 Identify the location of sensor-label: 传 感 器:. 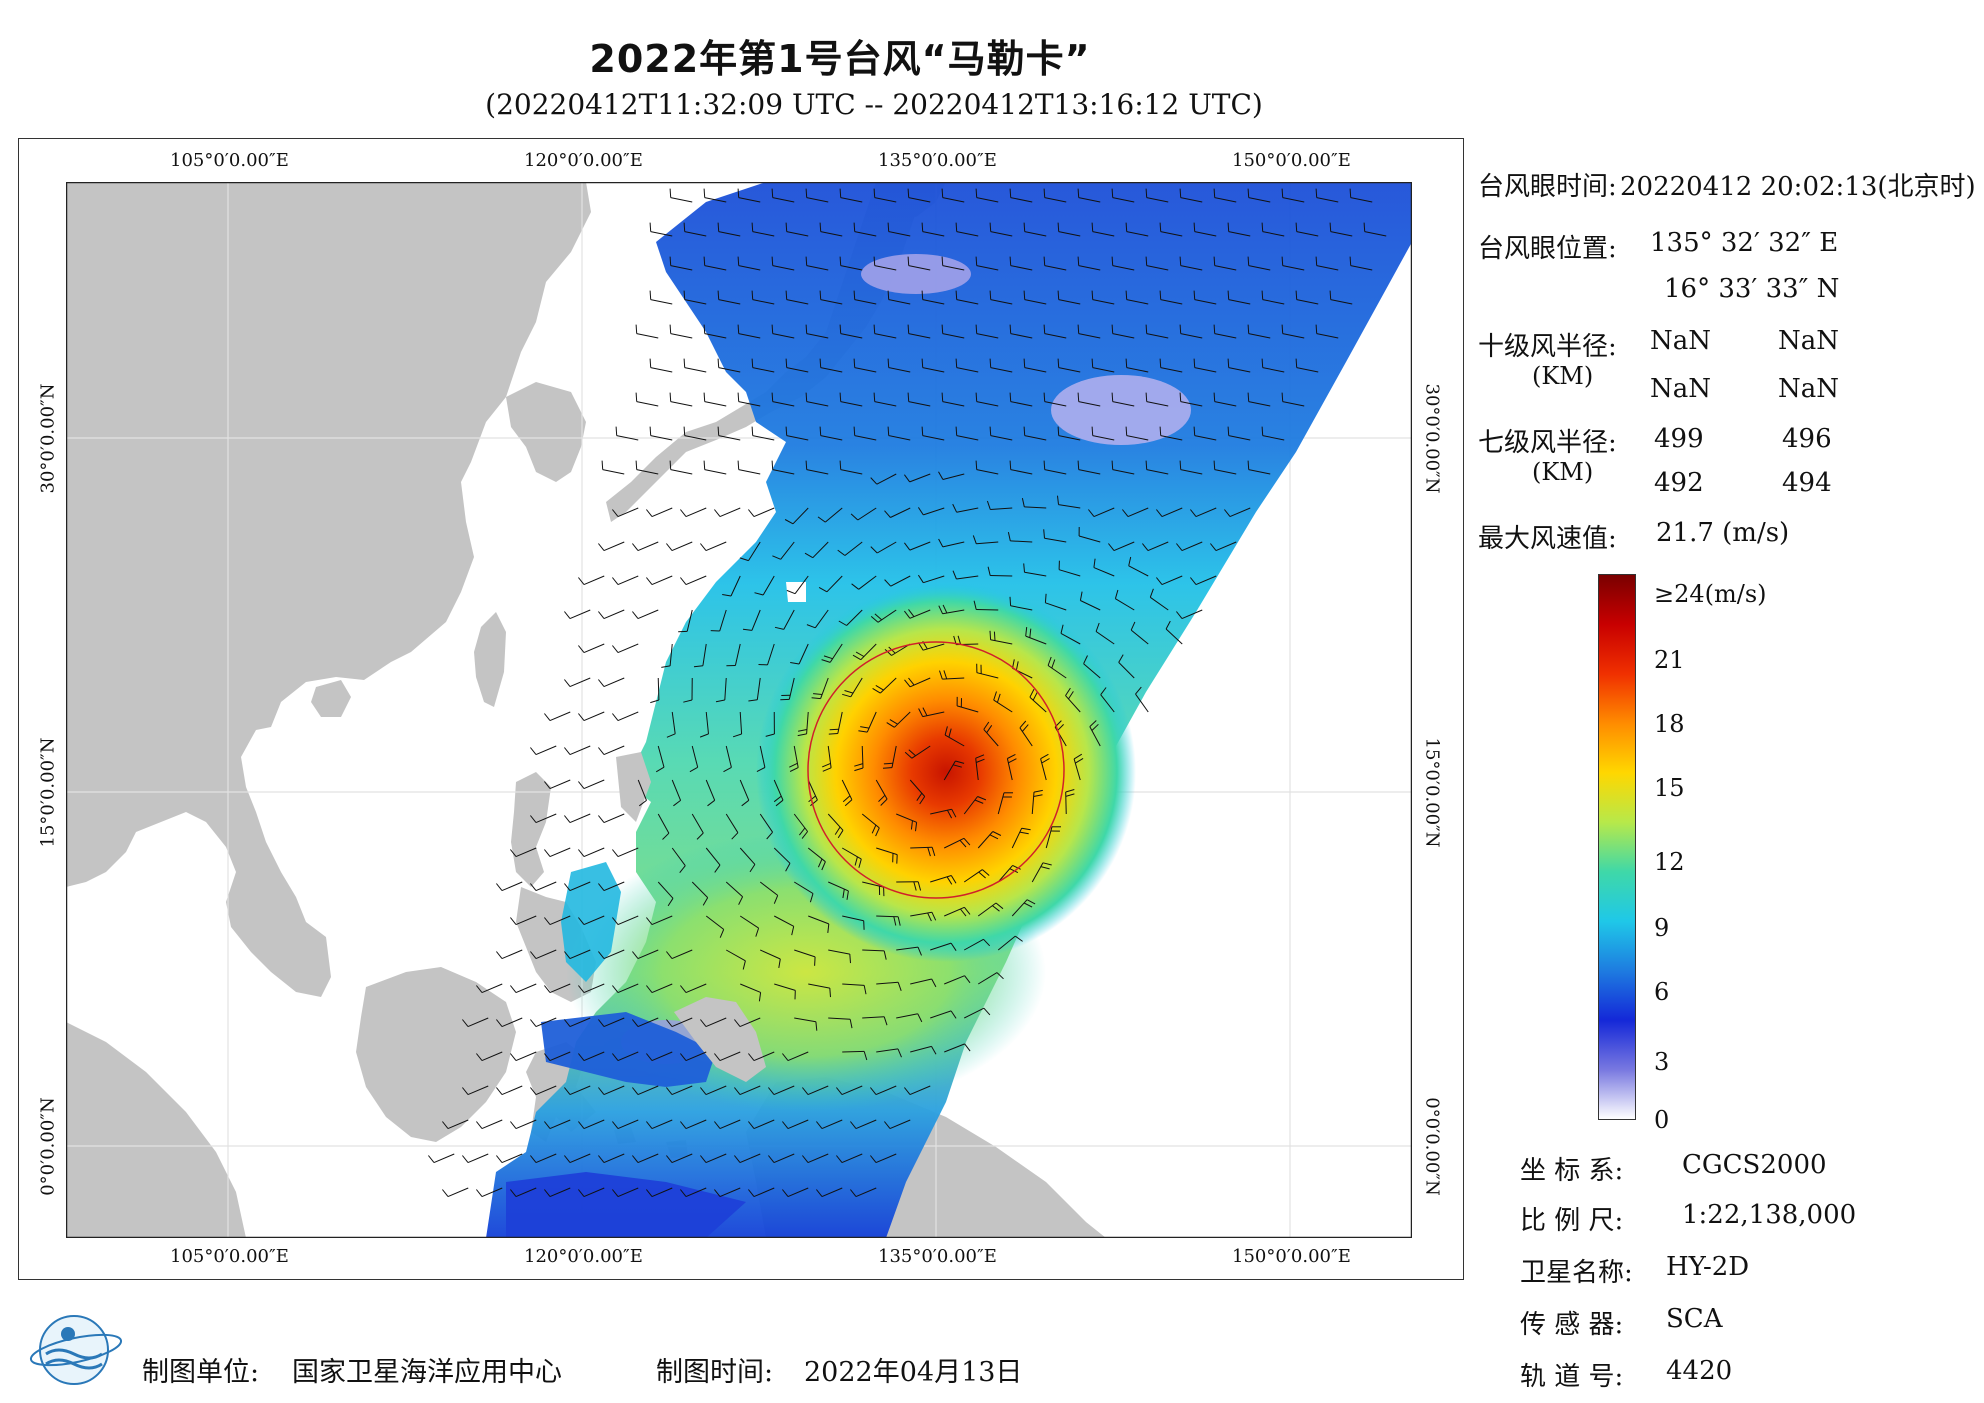
(1572, 1325).